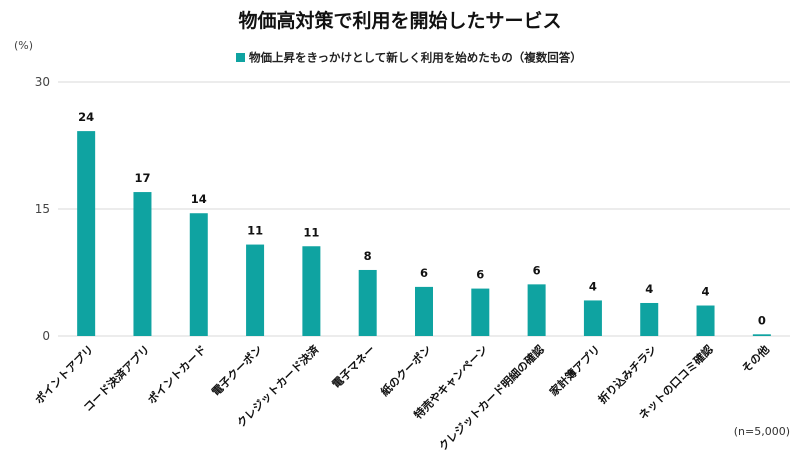 The height and width of the screenshot is (463, 800). What do you see at coordinates (491, 397) in the screenshot?
I see `x-tick-label: クレジットカード明細の確認` at bounding box center [491, 397].